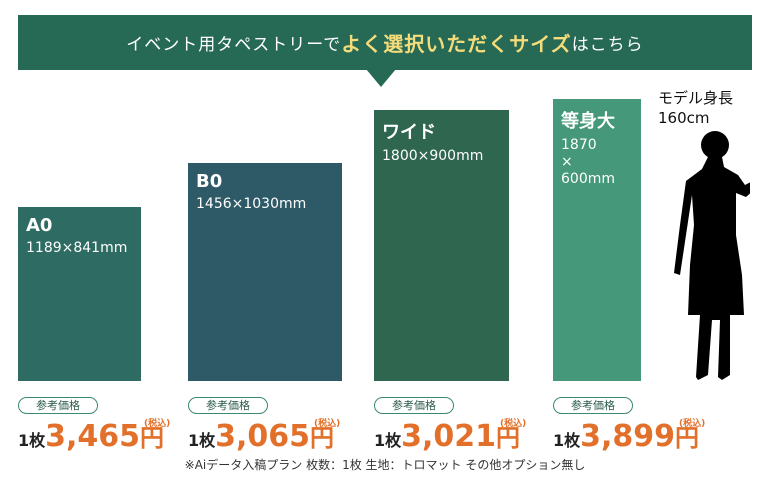 This screenshot has height=482, width=770. I want to click on price: 1枚3,065円(税込), so click(264, 436).